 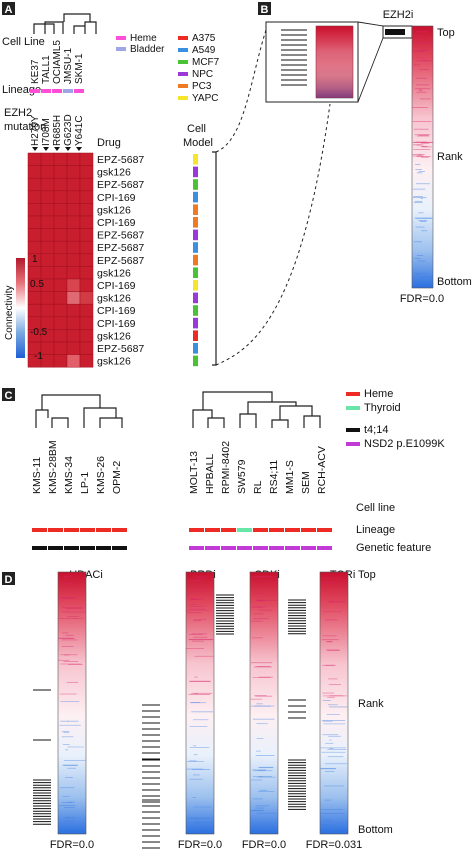 I want to click on c-legend-label: Thyroid, so click(x=382, y=408).